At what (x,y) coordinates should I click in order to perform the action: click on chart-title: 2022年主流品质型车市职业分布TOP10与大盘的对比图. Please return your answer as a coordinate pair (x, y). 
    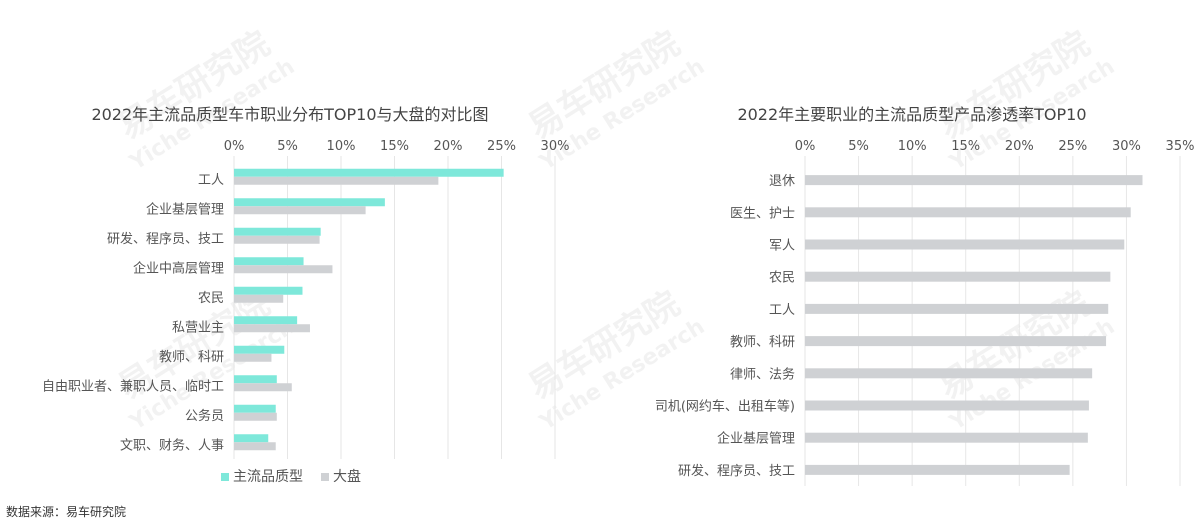
    Looking at the image, I should click on (289, 114).